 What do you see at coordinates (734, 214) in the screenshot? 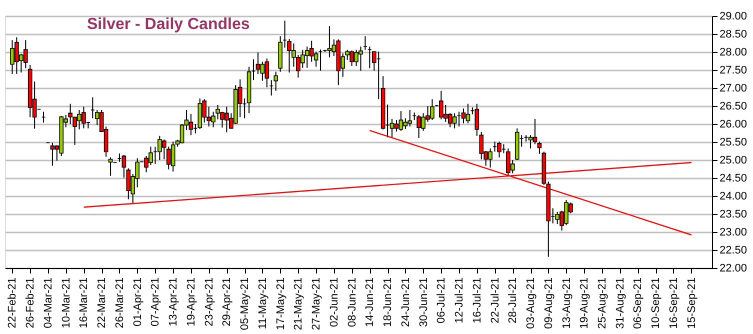
I see `y-tick-label: 23.50` at bounding box center [734, 214].